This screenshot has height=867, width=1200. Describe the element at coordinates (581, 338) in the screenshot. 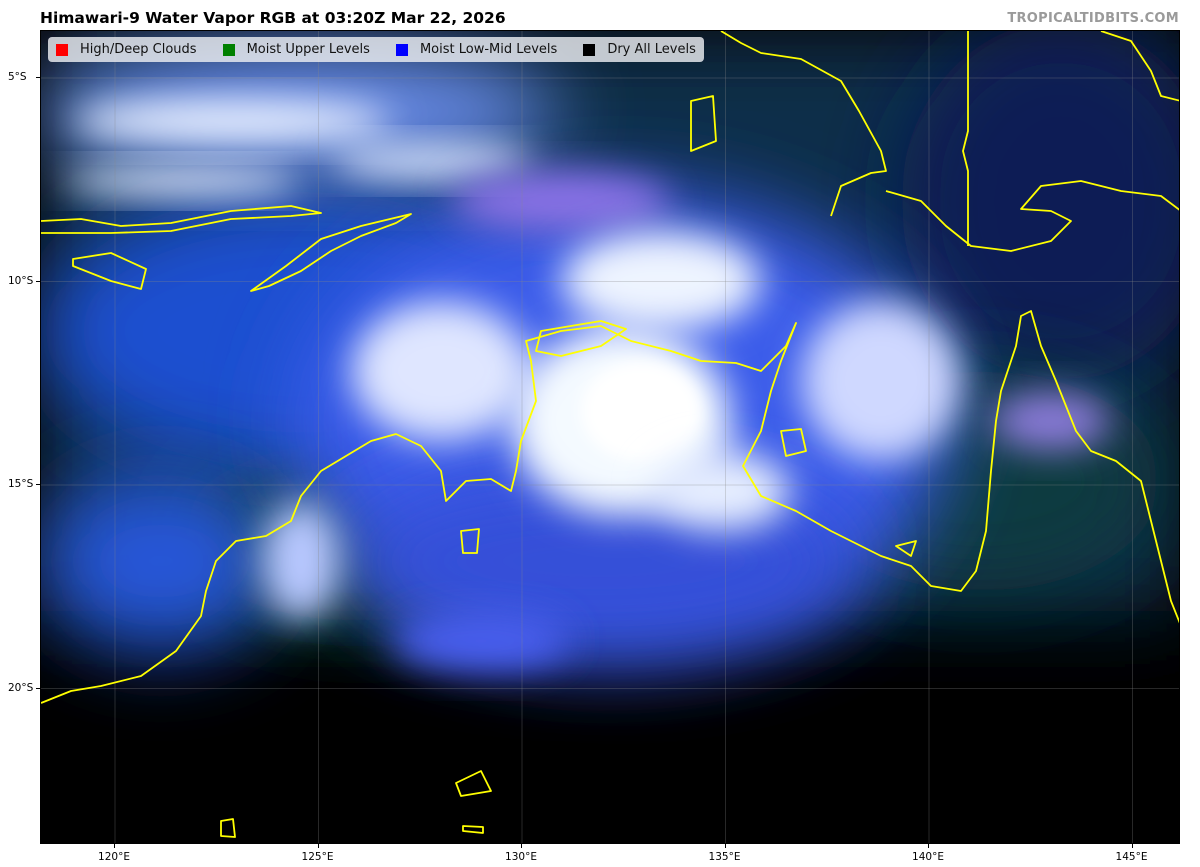

I see `melville-coastline` at that location.